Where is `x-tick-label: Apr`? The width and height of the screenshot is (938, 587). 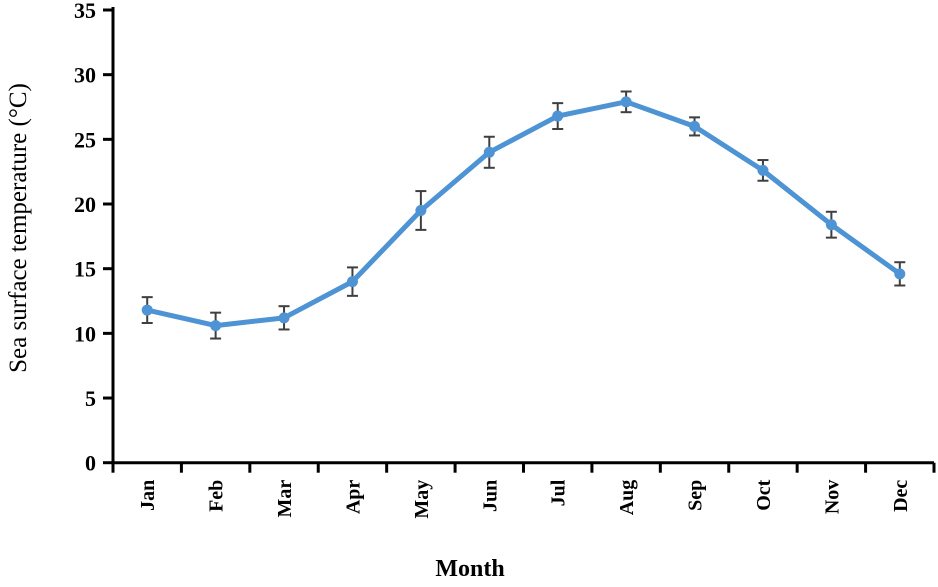
x-tick-label: Apr is located at coordinates (353, 497).